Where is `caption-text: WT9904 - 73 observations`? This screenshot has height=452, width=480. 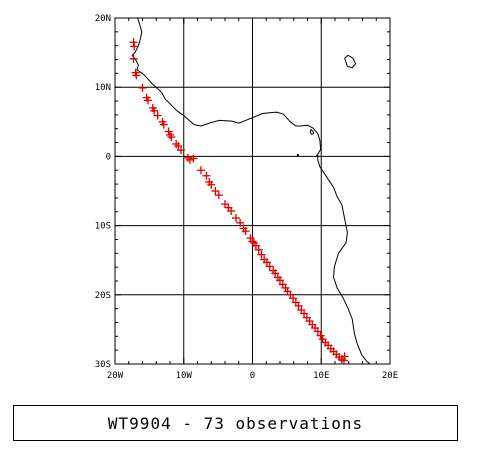
caption-text: WT9904 - 73 observations is located at coordinates (235, 423).